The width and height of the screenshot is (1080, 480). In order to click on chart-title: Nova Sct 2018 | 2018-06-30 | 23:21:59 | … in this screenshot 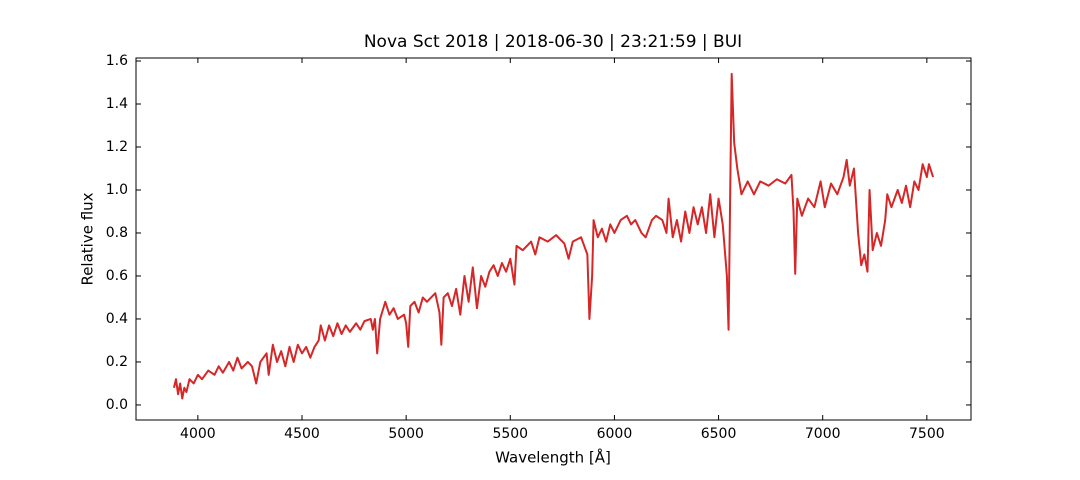, I will do `click(553, 42)`.